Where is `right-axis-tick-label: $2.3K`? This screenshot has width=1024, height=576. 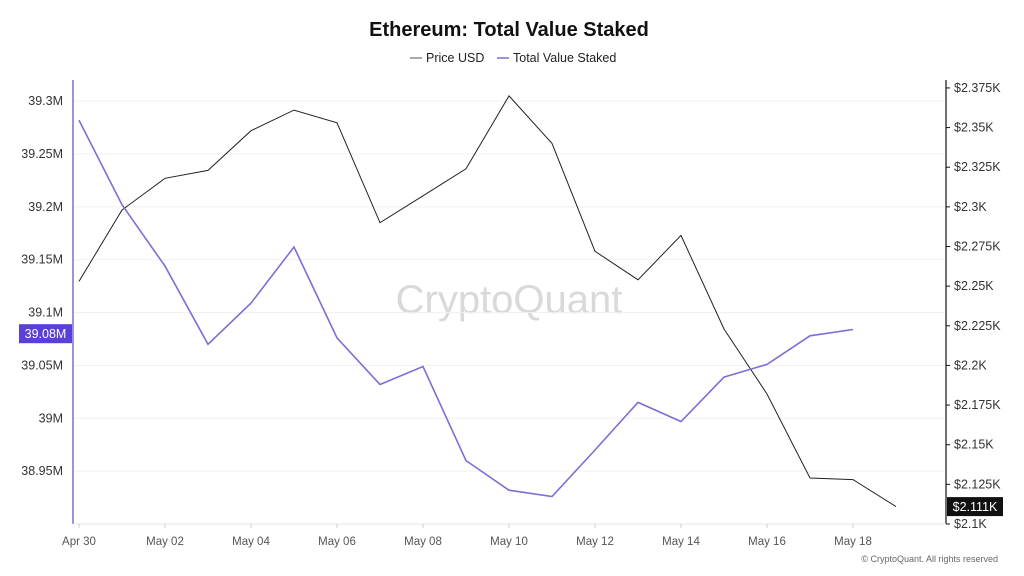
right-axis-tick-label: $2.3K is located at coordinates (970, 207).